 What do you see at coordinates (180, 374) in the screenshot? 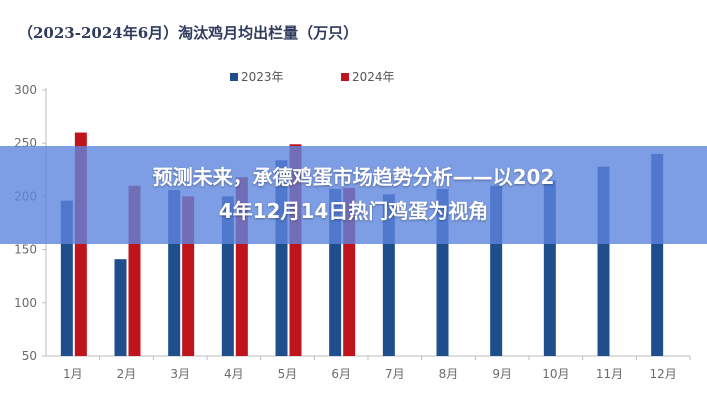
I see `x-tick-label: 3月` at bounding box center [180, 374].